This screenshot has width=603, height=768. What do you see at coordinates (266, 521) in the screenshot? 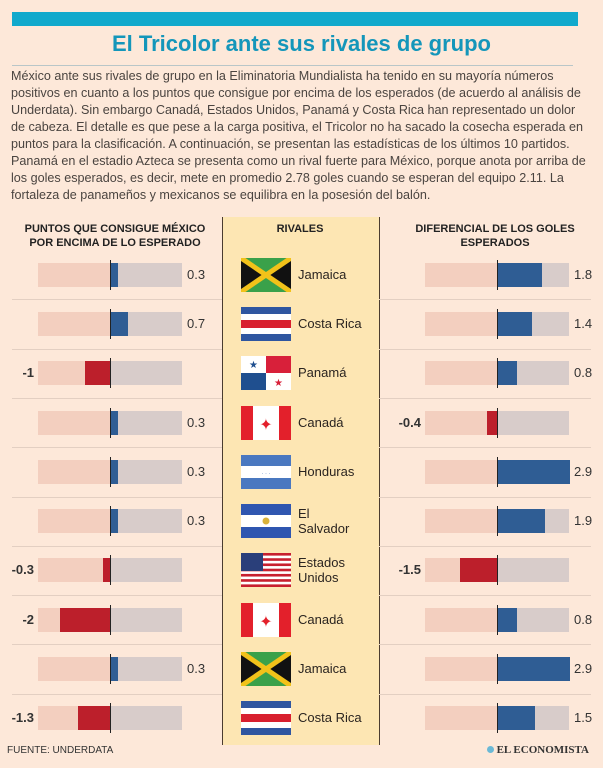
I see `flag-el-salvador-icon` at bounding box center [266, 521].